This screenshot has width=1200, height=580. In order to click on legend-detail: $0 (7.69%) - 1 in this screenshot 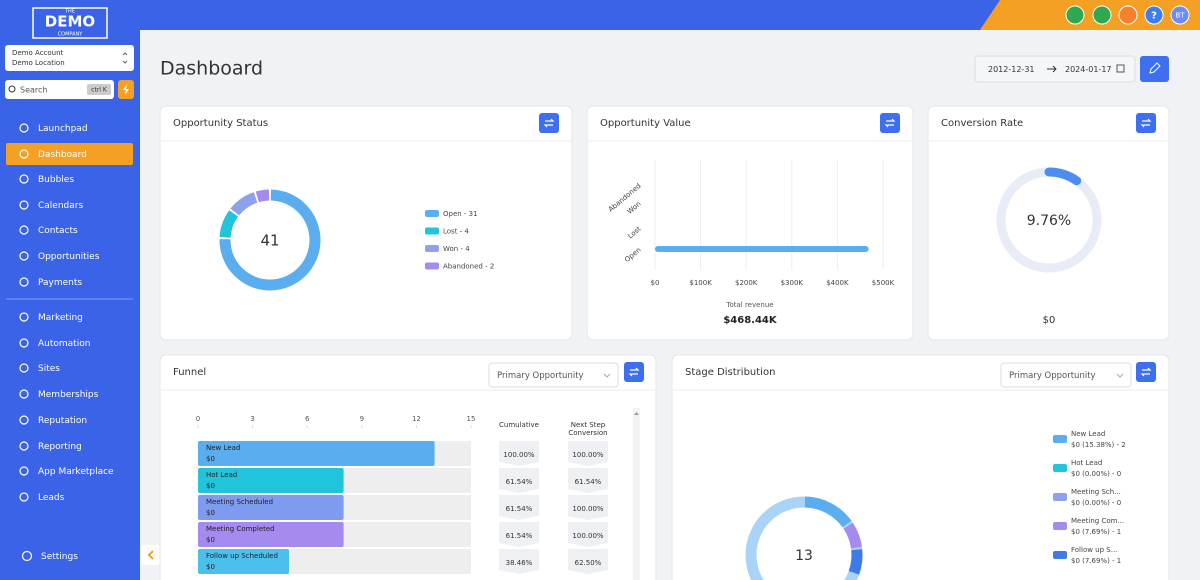, I will do `click(1096, 561)`.